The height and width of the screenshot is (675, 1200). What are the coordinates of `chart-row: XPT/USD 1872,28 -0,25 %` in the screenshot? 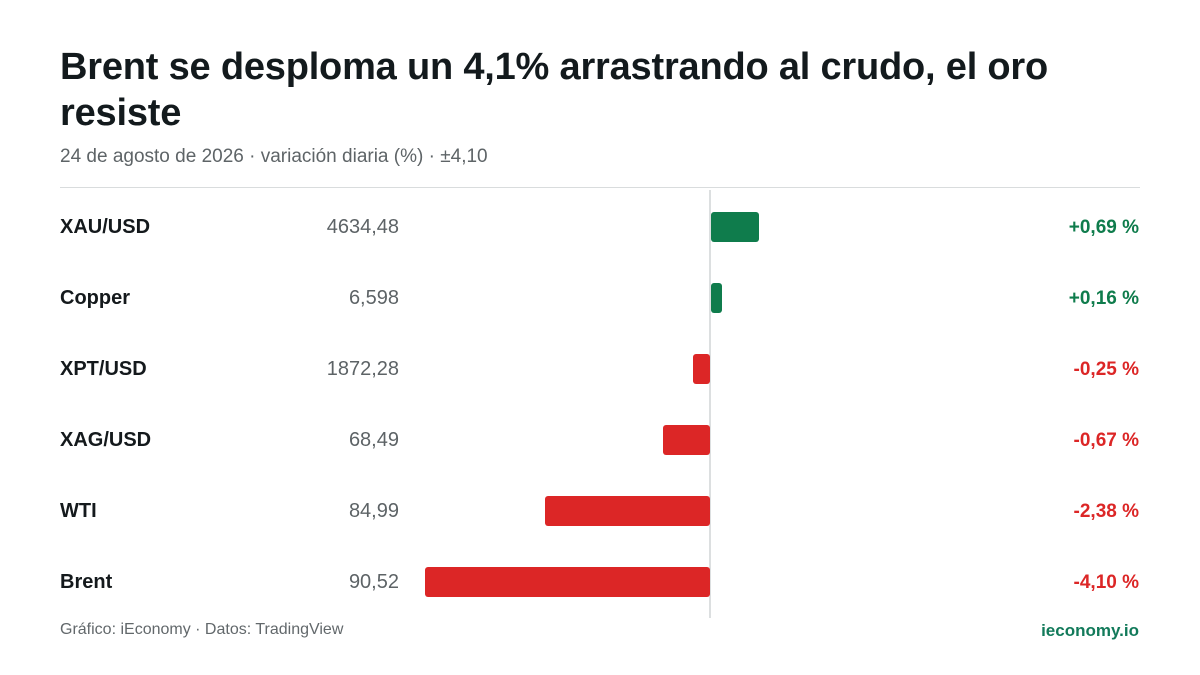 It's located at (600, 369).